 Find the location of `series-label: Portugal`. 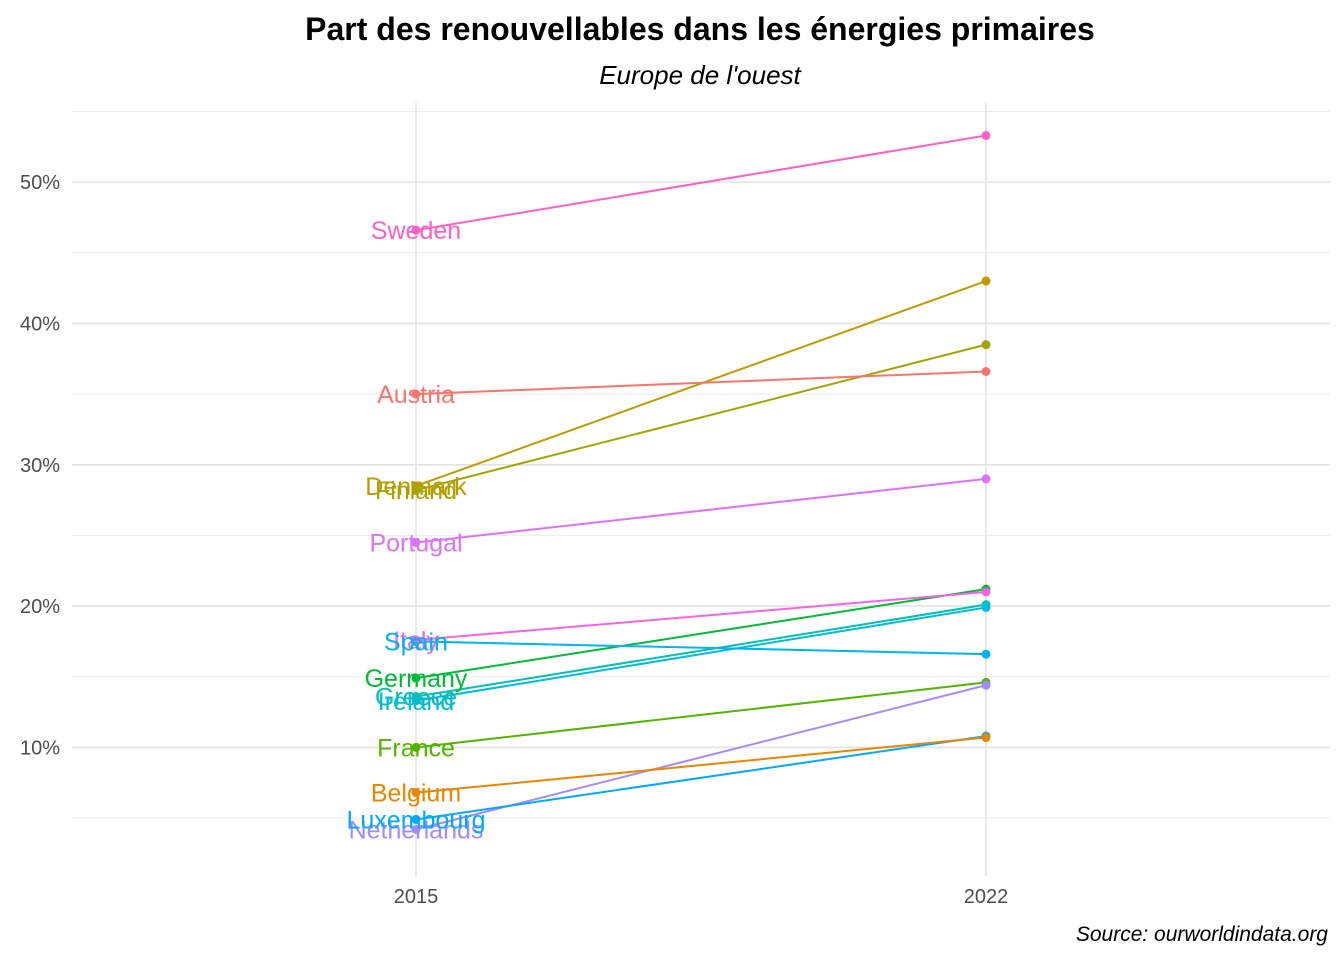

series-label: Portugal is located at coordinates (415, 543).